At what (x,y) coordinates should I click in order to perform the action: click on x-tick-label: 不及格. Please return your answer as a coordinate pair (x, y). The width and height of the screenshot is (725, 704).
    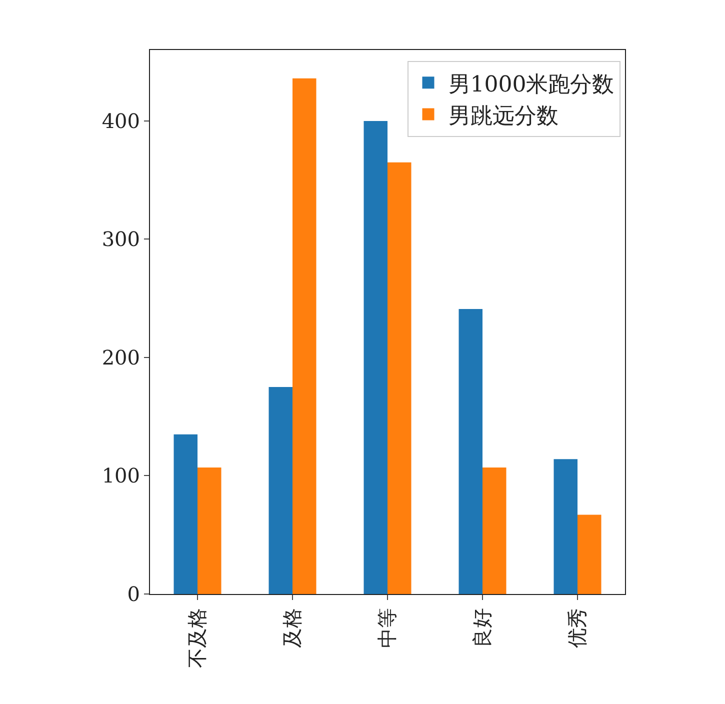
    Looking at the image, I should click on (197, 638).